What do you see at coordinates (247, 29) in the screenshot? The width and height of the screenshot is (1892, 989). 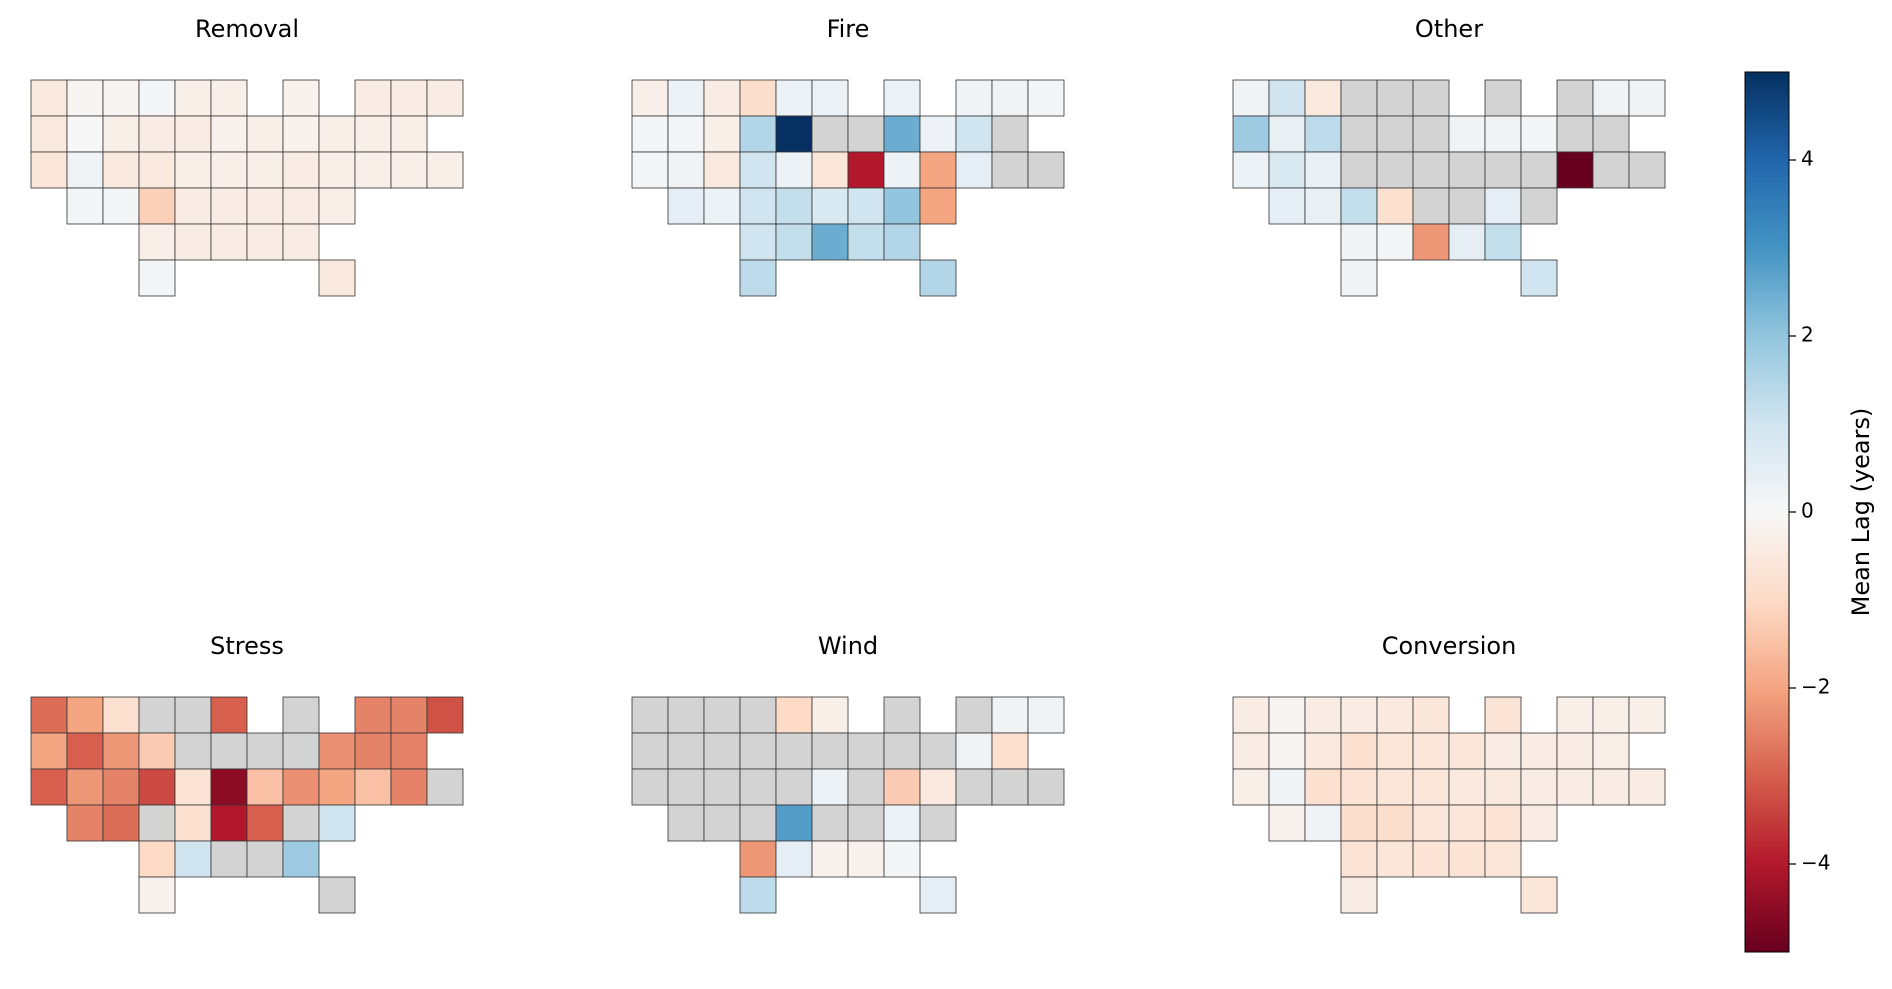 I see `panel-title: Removal` at bounding box center [247, 29].